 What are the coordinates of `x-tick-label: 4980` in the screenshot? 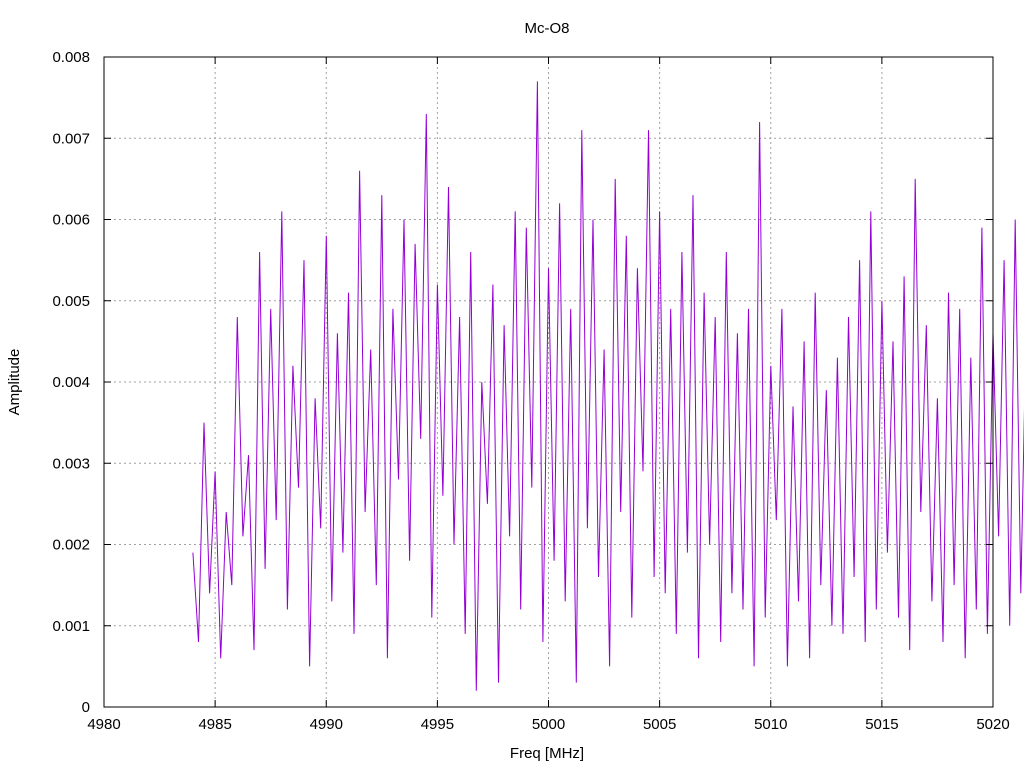 It's located at (103, 724).